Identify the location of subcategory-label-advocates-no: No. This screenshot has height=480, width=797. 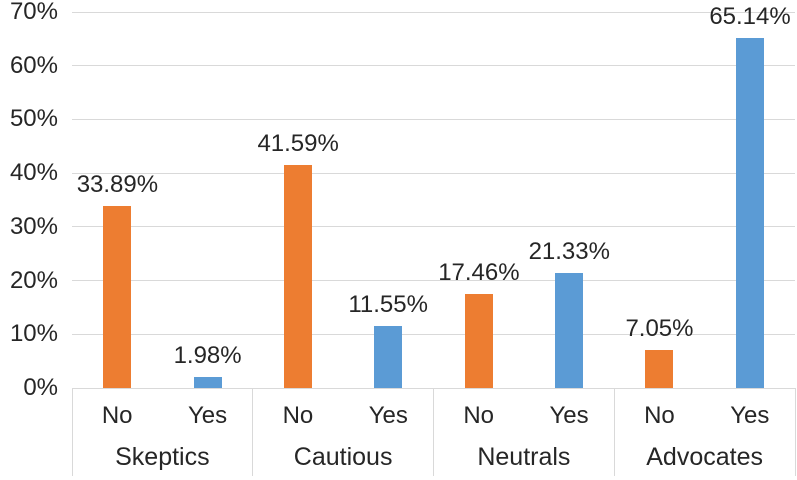
(659, 415).